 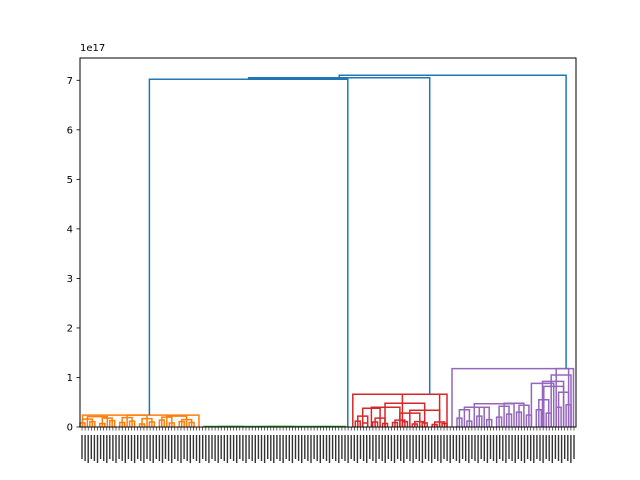 What do you see at coordinates (405, 414) in the screenshot?
I see `cluster-3-merge` at bounding box center [405, 414].